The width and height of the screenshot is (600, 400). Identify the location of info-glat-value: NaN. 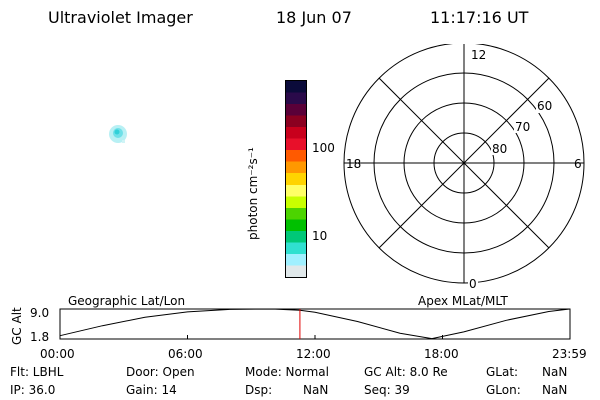
(555, 372).